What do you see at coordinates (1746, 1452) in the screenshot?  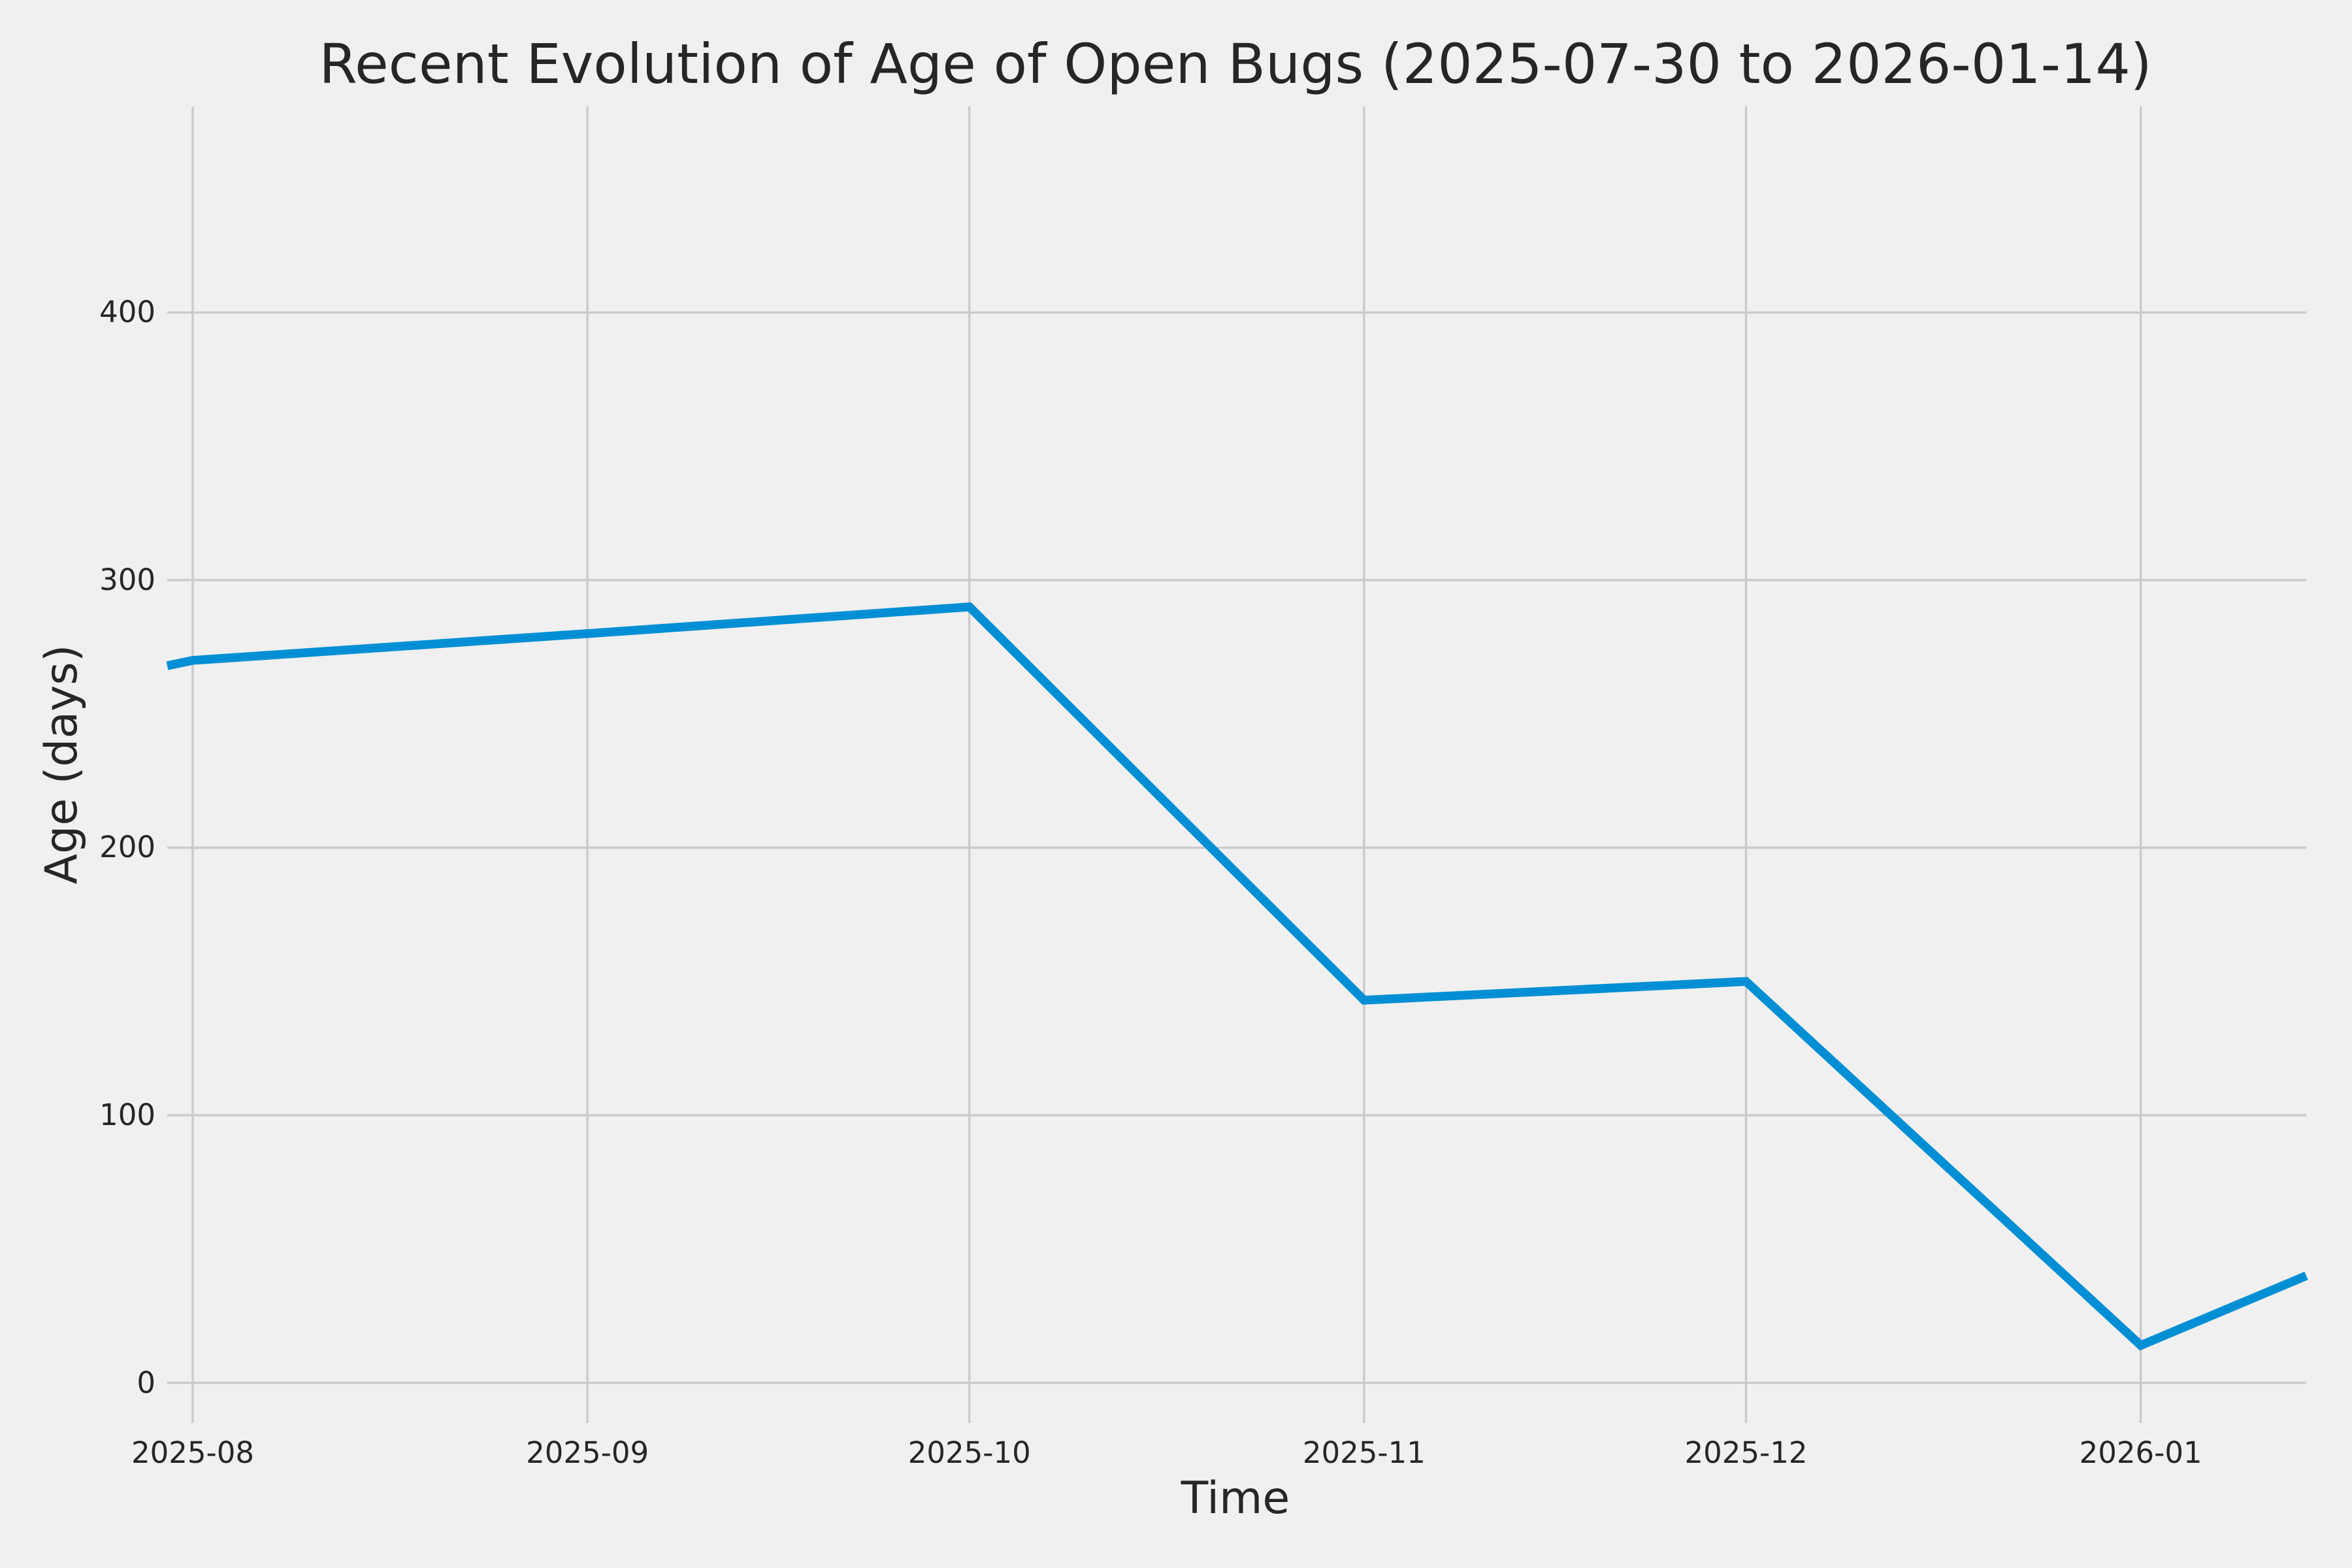 I see `x-tick-label: 2025-12` at bounding box center [1746, 1452].